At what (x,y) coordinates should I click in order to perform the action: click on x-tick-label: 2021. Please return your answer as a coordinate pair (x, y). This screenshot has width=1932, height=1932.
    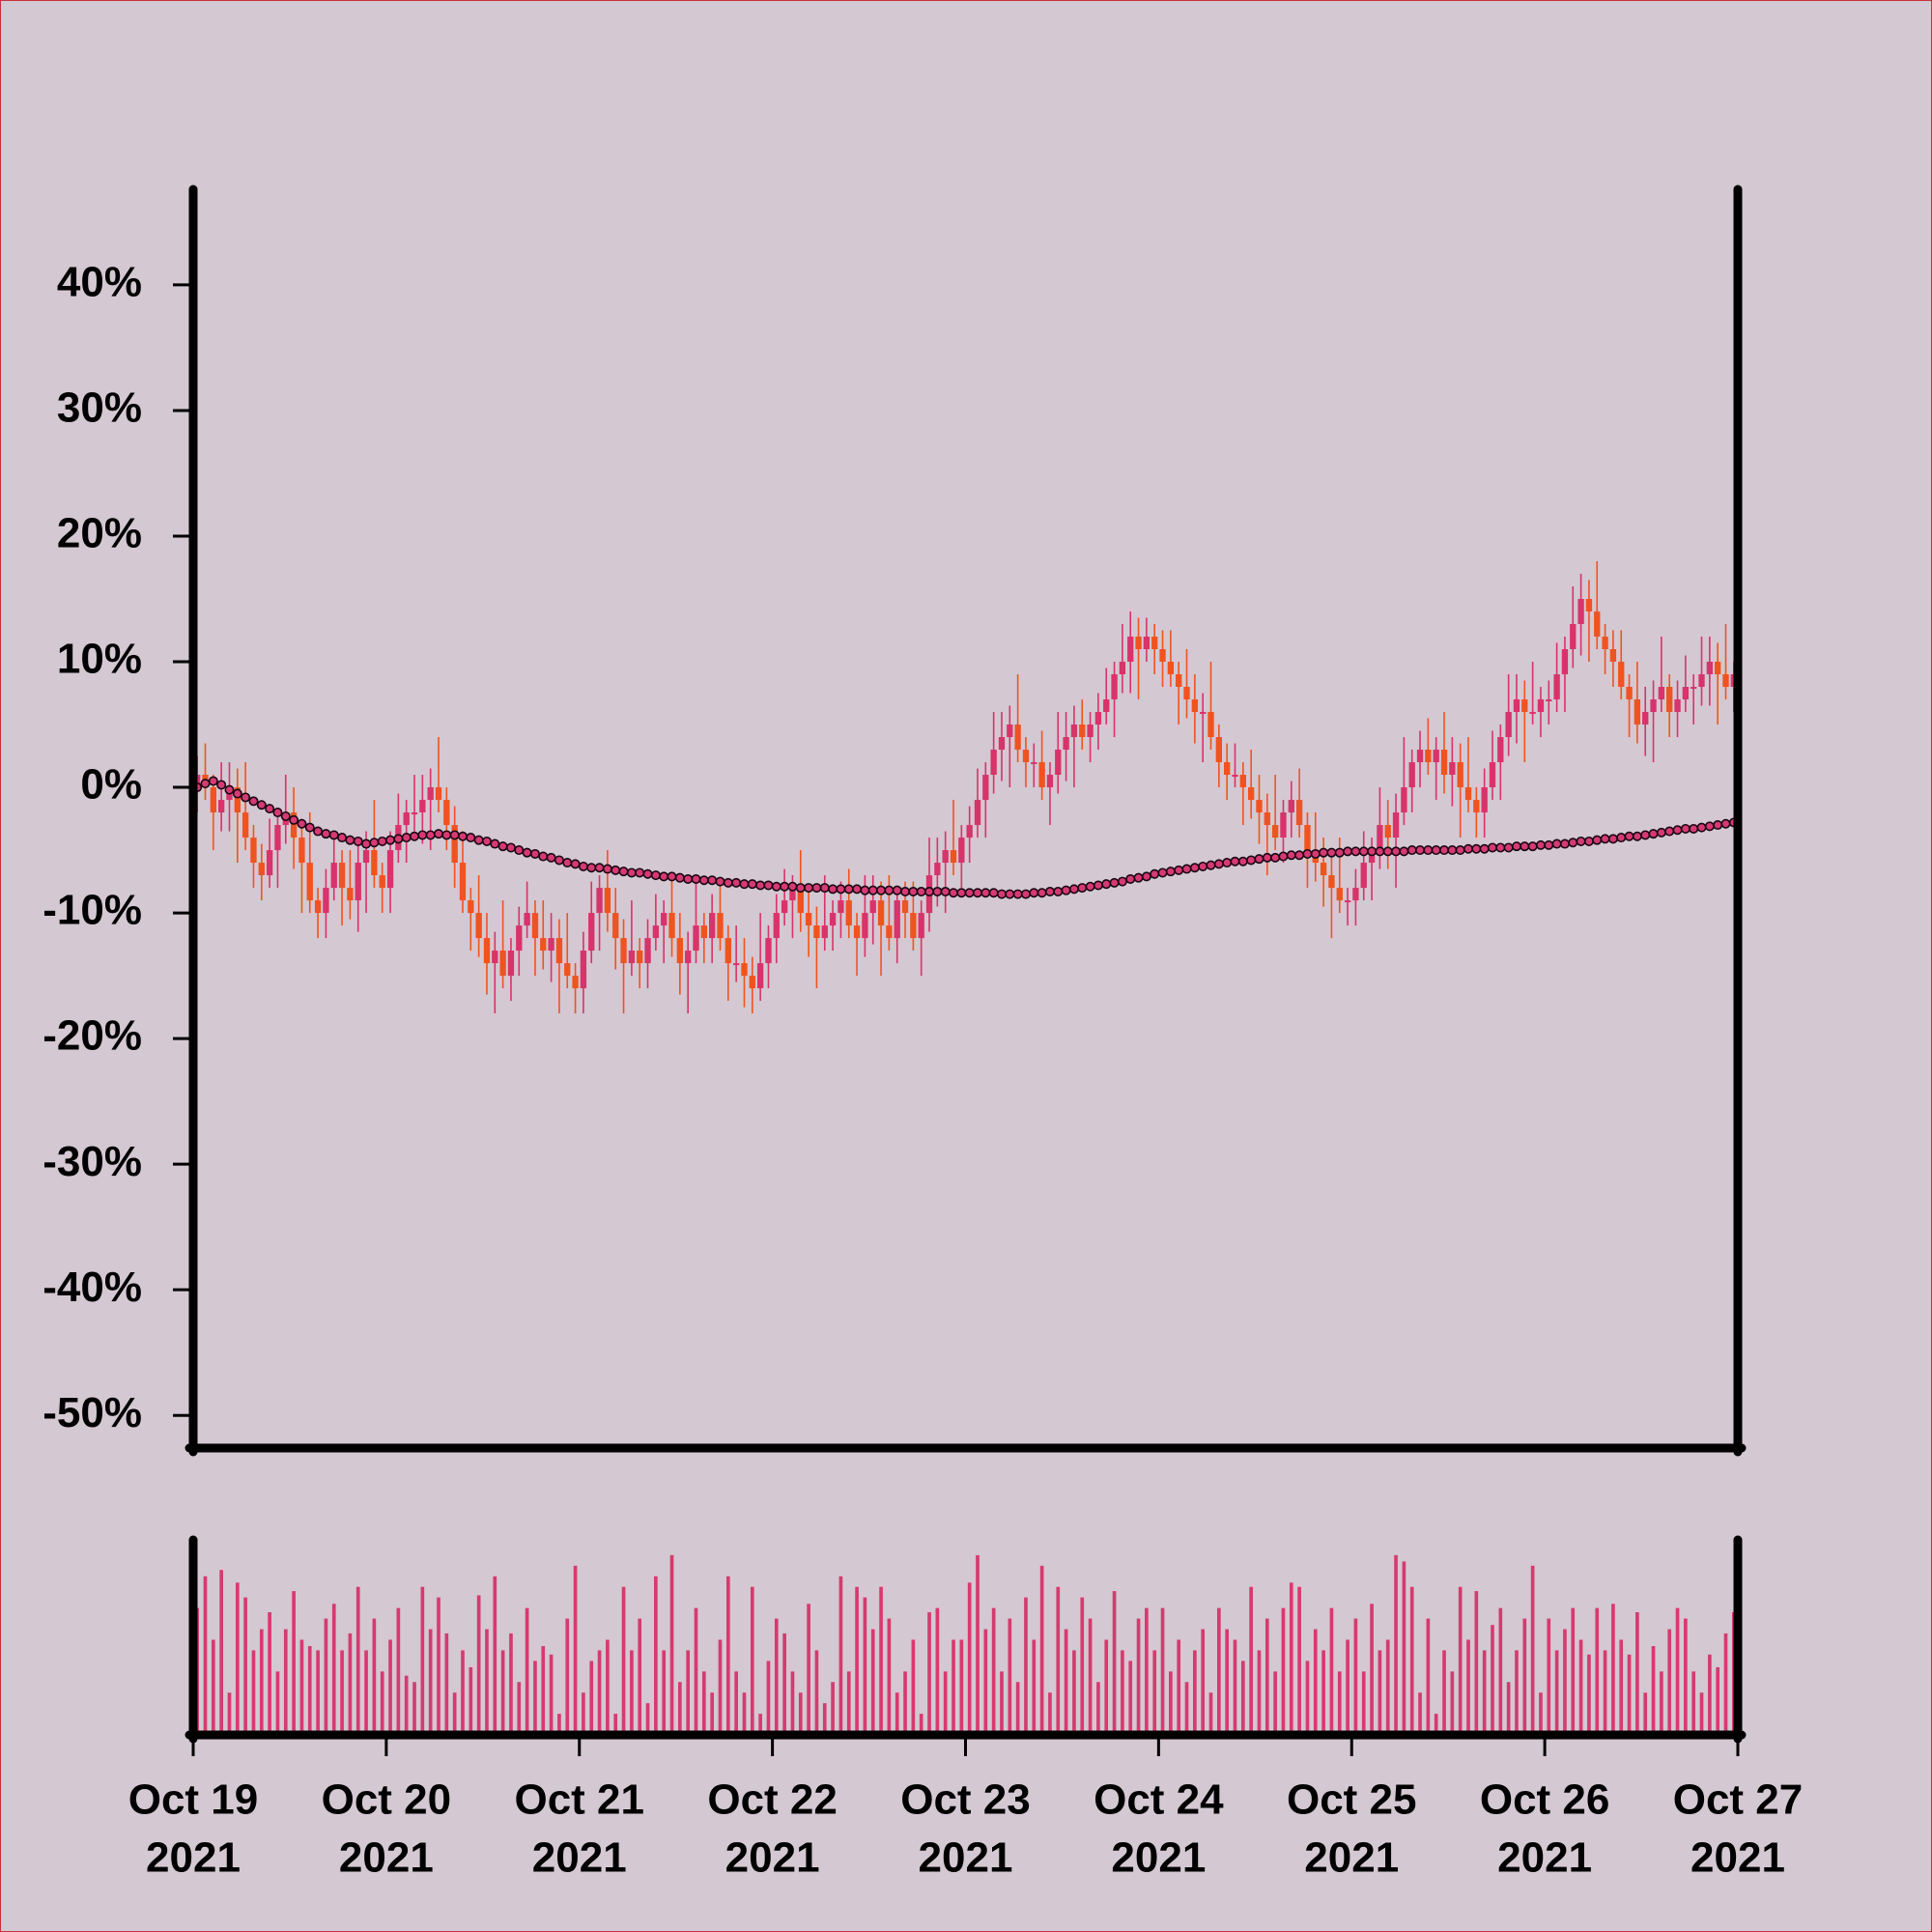
    Looking at the image, I should click on (193, 1858).